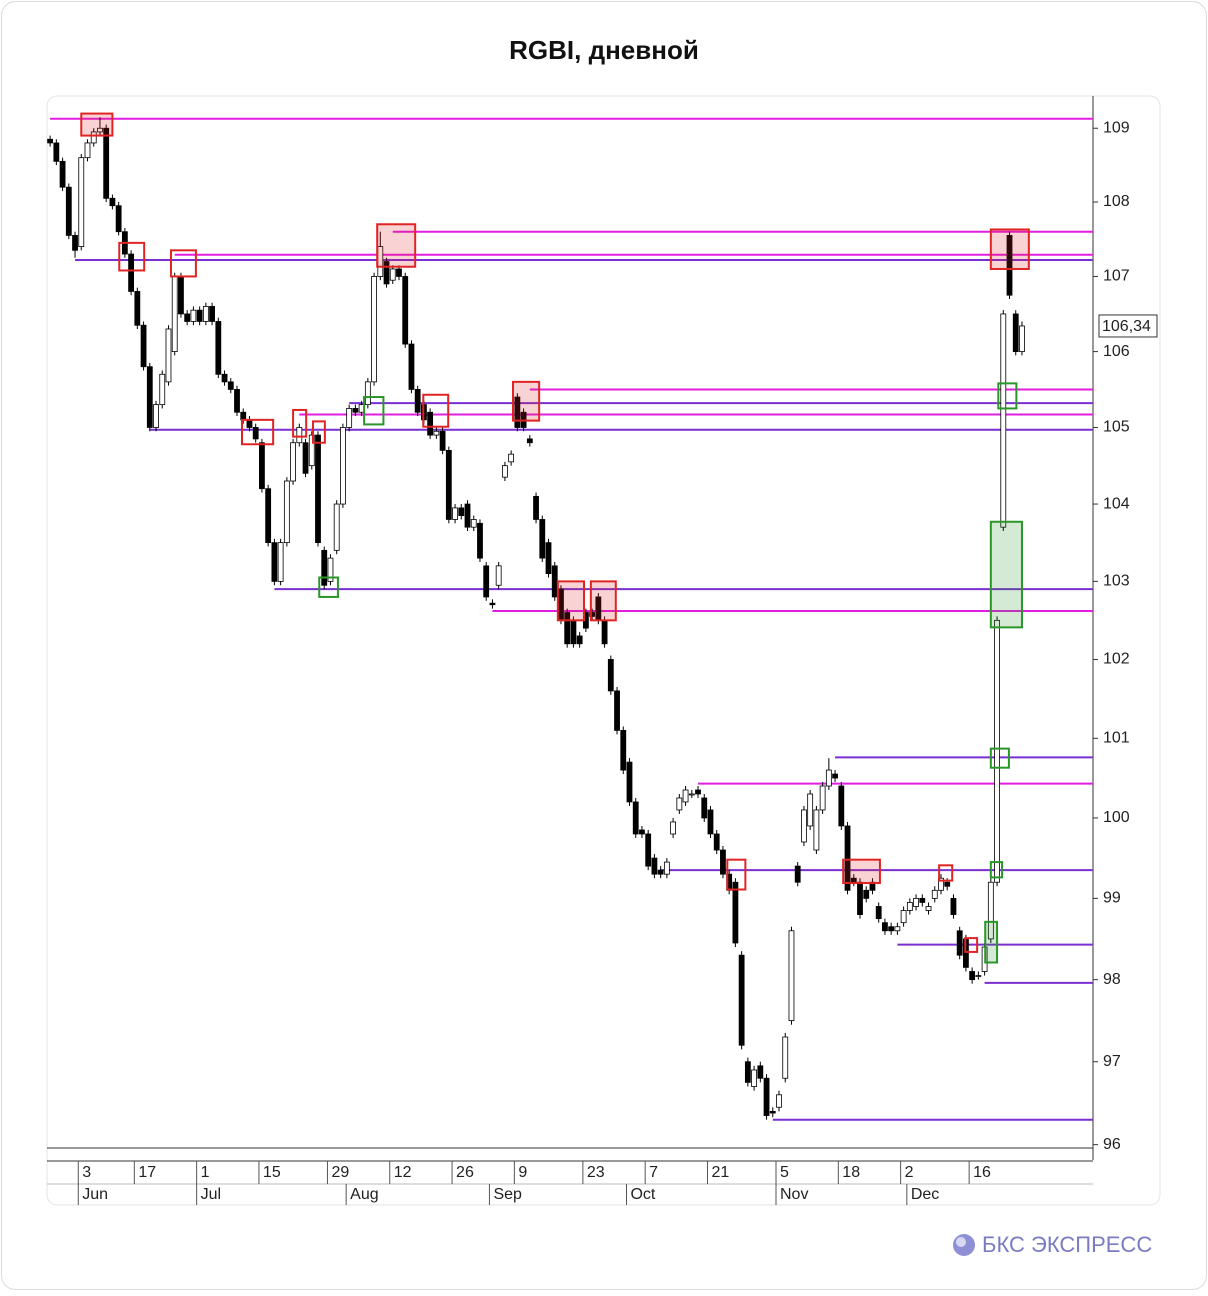  I want to click on y-tick-label: 104, so click(1116, 503).